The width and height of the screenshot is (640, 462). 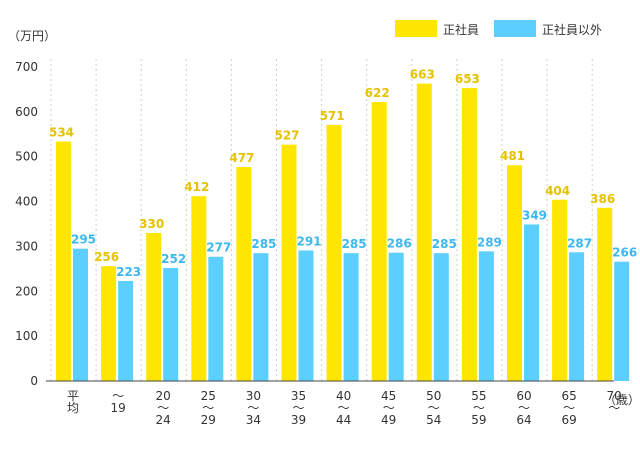 I want to click on x-category-label: 50, so click(x=433, y=396).